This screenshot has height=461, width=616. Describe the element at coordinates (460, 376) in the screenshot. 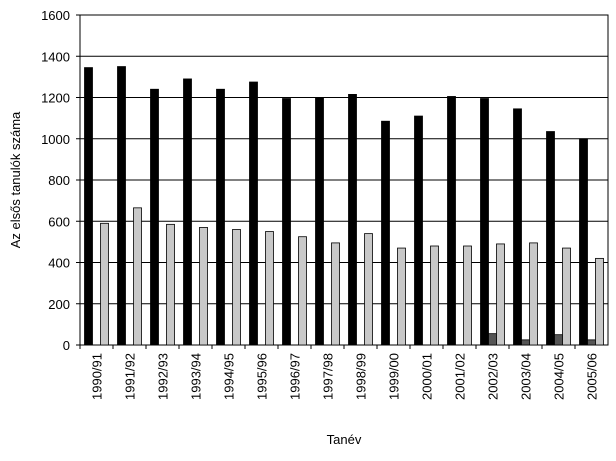

I see `x-tick-label: 2001/02` at that location.